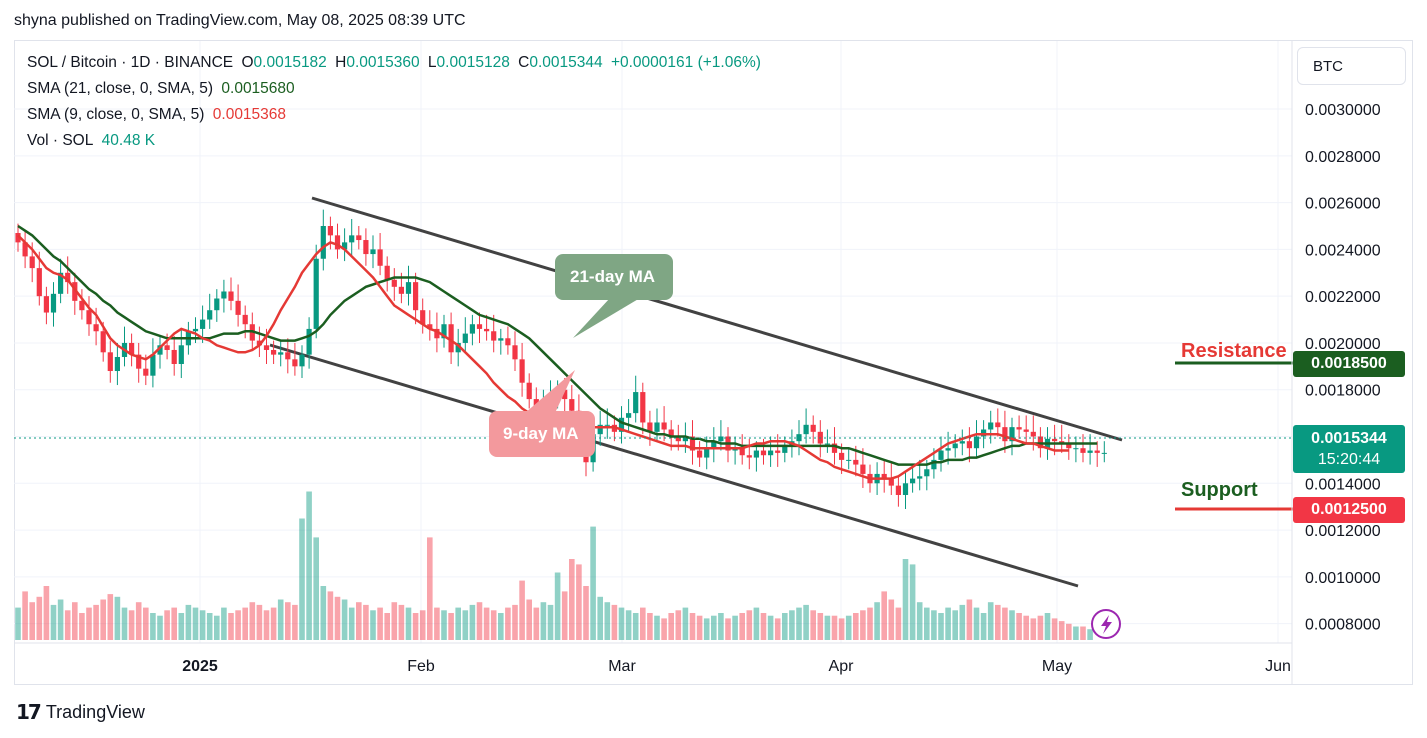 Image resolution: width=1427 pixels, height=738 pixels. Describe the element at coordinates (1106, 624) in the screenshot. I see `bolt-icon` at that location.